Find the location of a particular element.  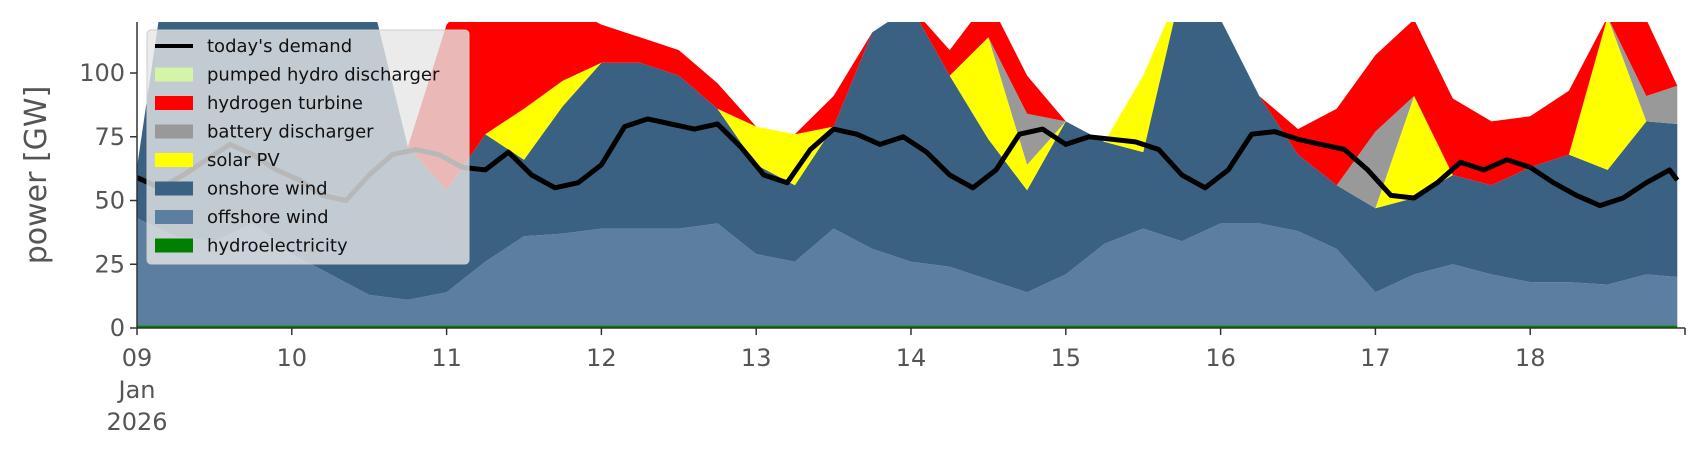

legend-swatch-hydrogen-turbine is located at coordinates (174, 103).